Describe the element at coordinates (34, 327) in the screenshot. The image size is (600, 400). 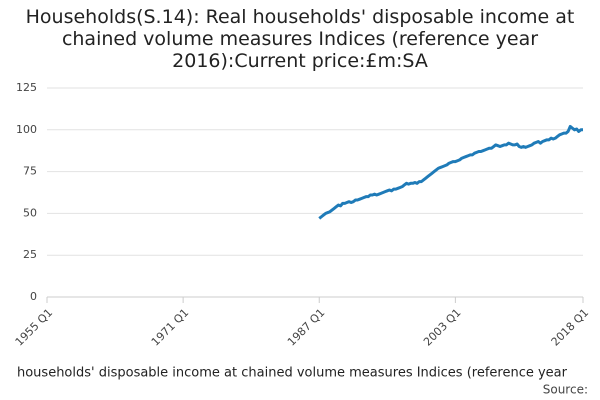
I see `x-tick-label: 1955 Q1` at that location.